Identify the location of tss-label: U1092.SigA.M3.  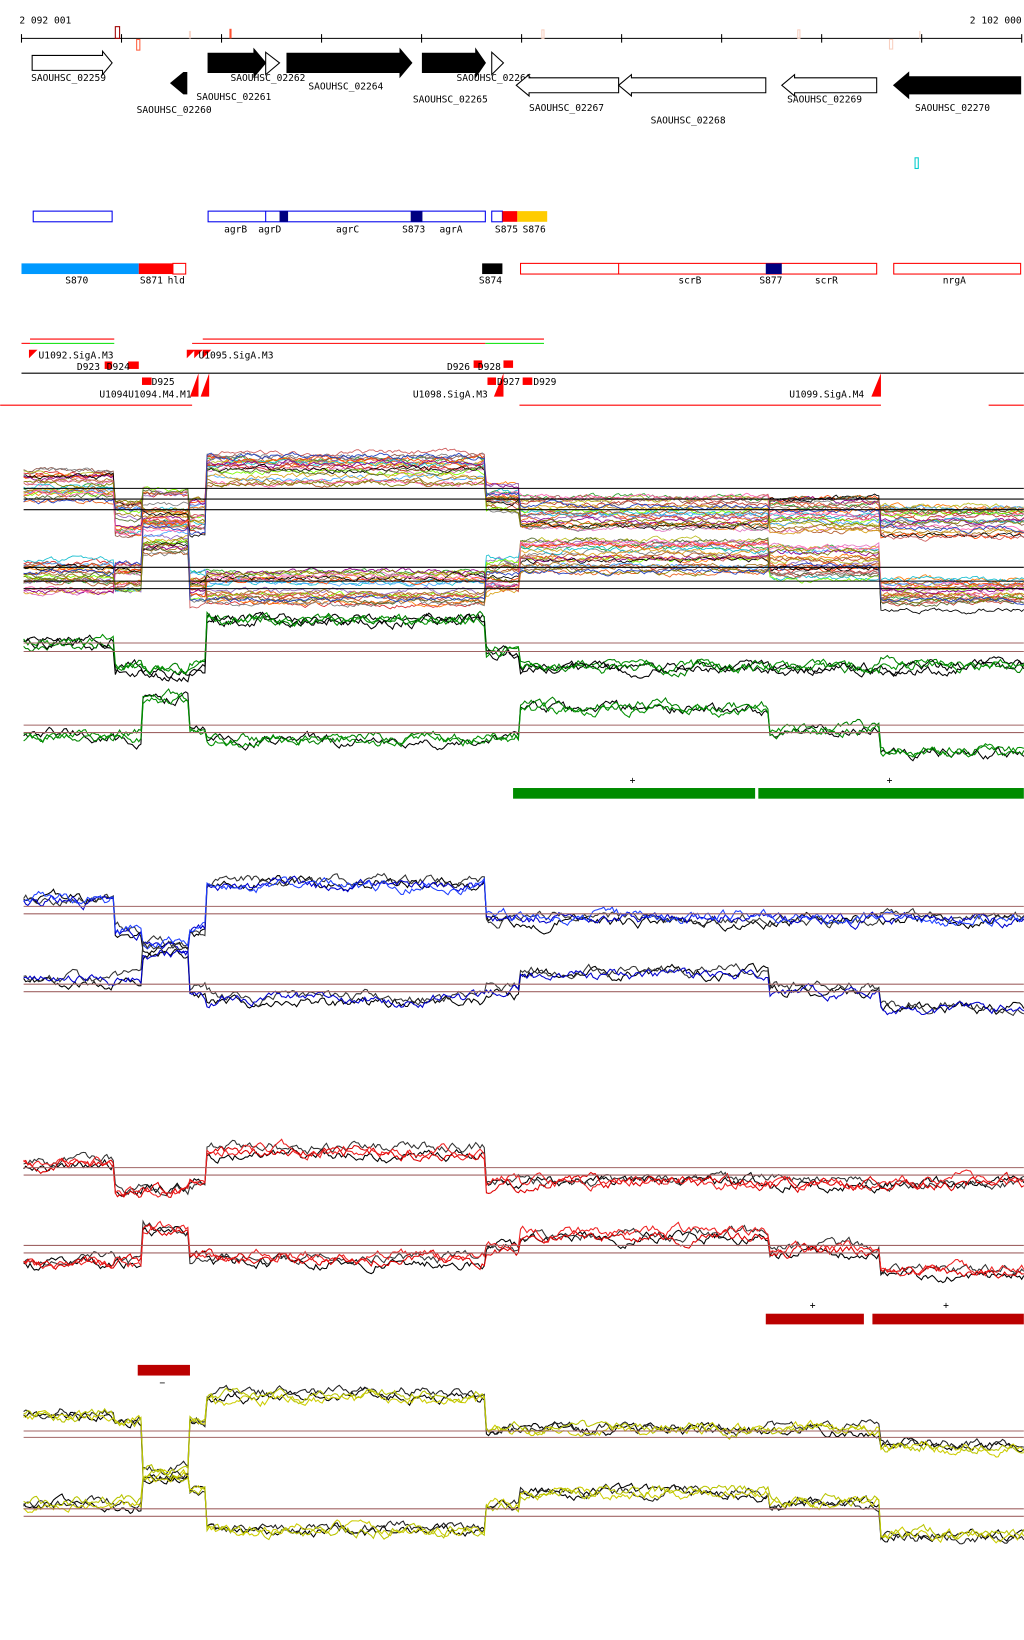
(76, 355).